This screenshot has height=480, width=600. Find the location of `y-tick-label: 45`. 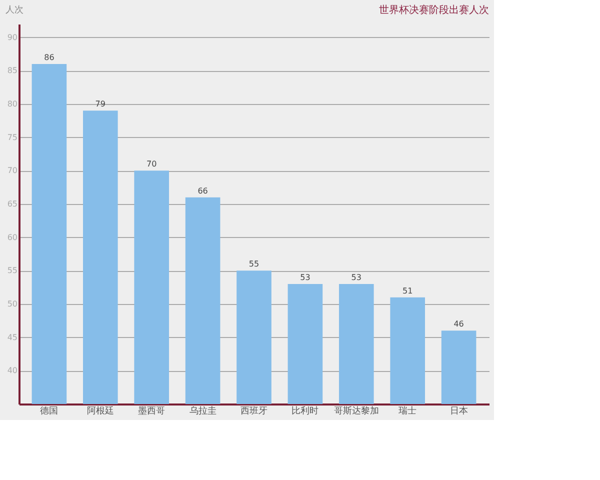

y-tick-label: 45 is located at coordinates (12, 337).